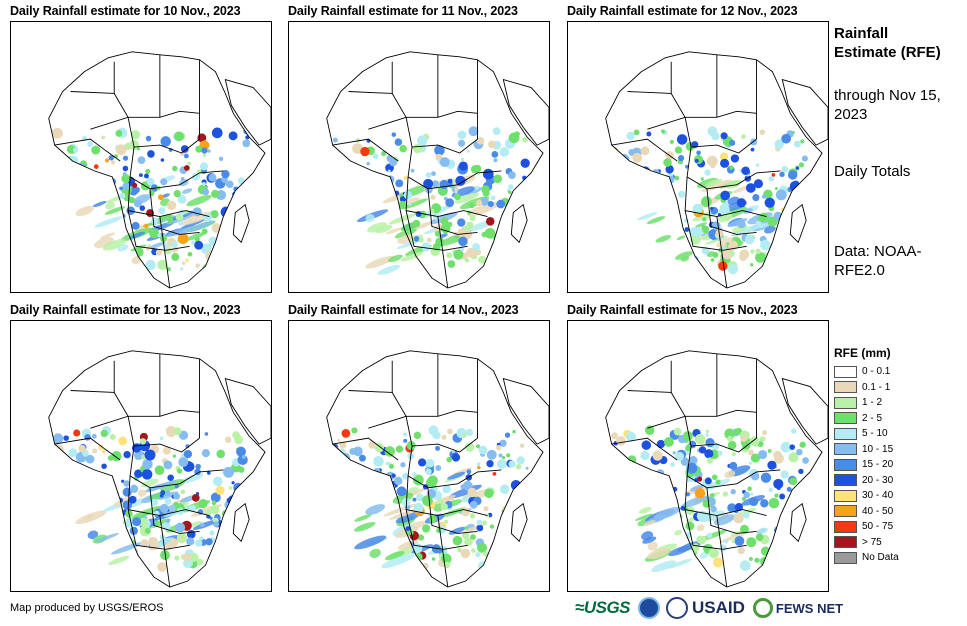 The height and width of the screenshot is (626, 967). Describe the element at coordinates (878, 480) in the screenshot. I see `legend-label: 20 - 30` at that location.